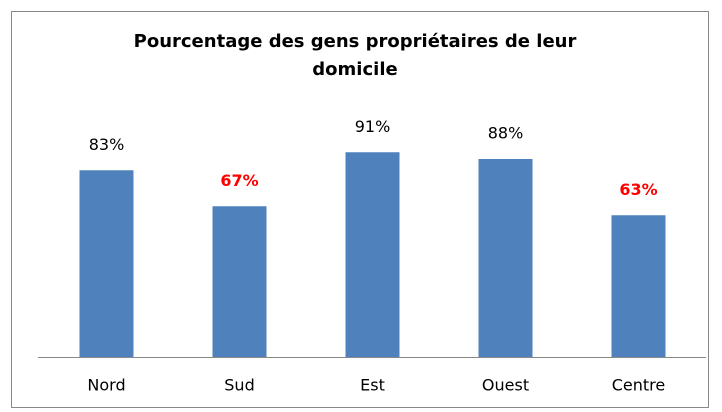  Describe the element at coordinates (239, 385) in the screenshot. I see `x-tick-label: Sud` at that location.